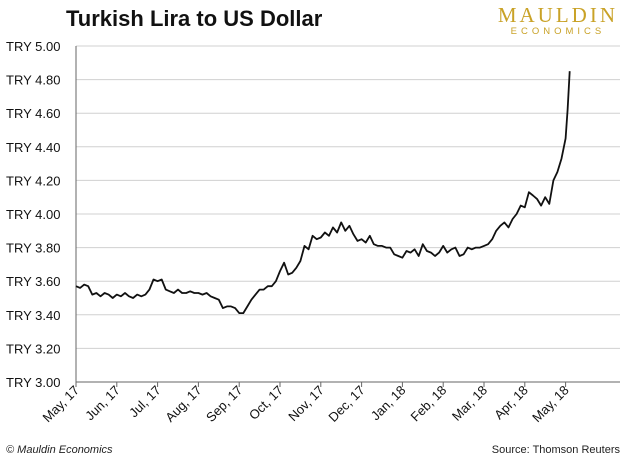  What do you see at coordinates (102, 403) in the screenshot?
I see `x-tick-label: Jun, 17` at bounding box center [102, 403].